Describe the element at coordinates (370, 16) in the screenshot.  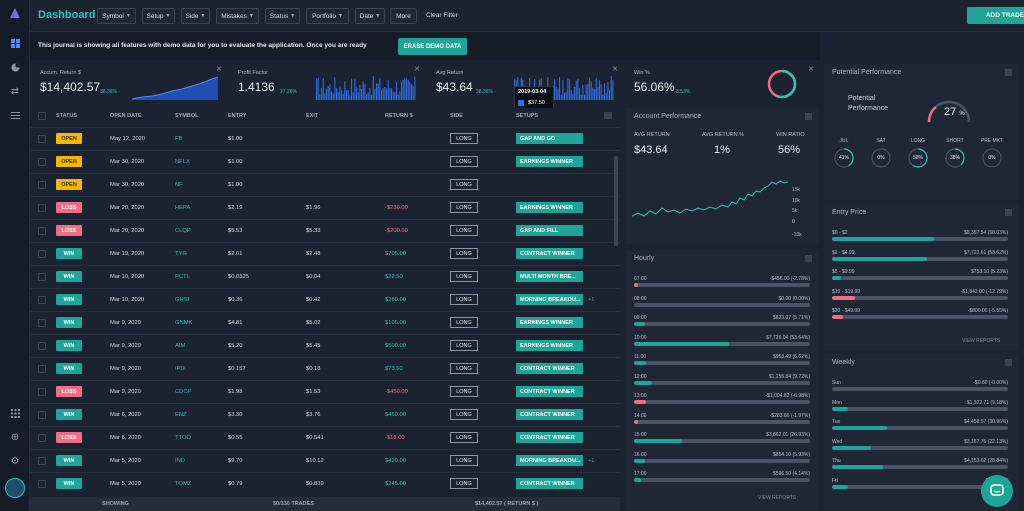
I see `filter-date: Date ▼` at that location.